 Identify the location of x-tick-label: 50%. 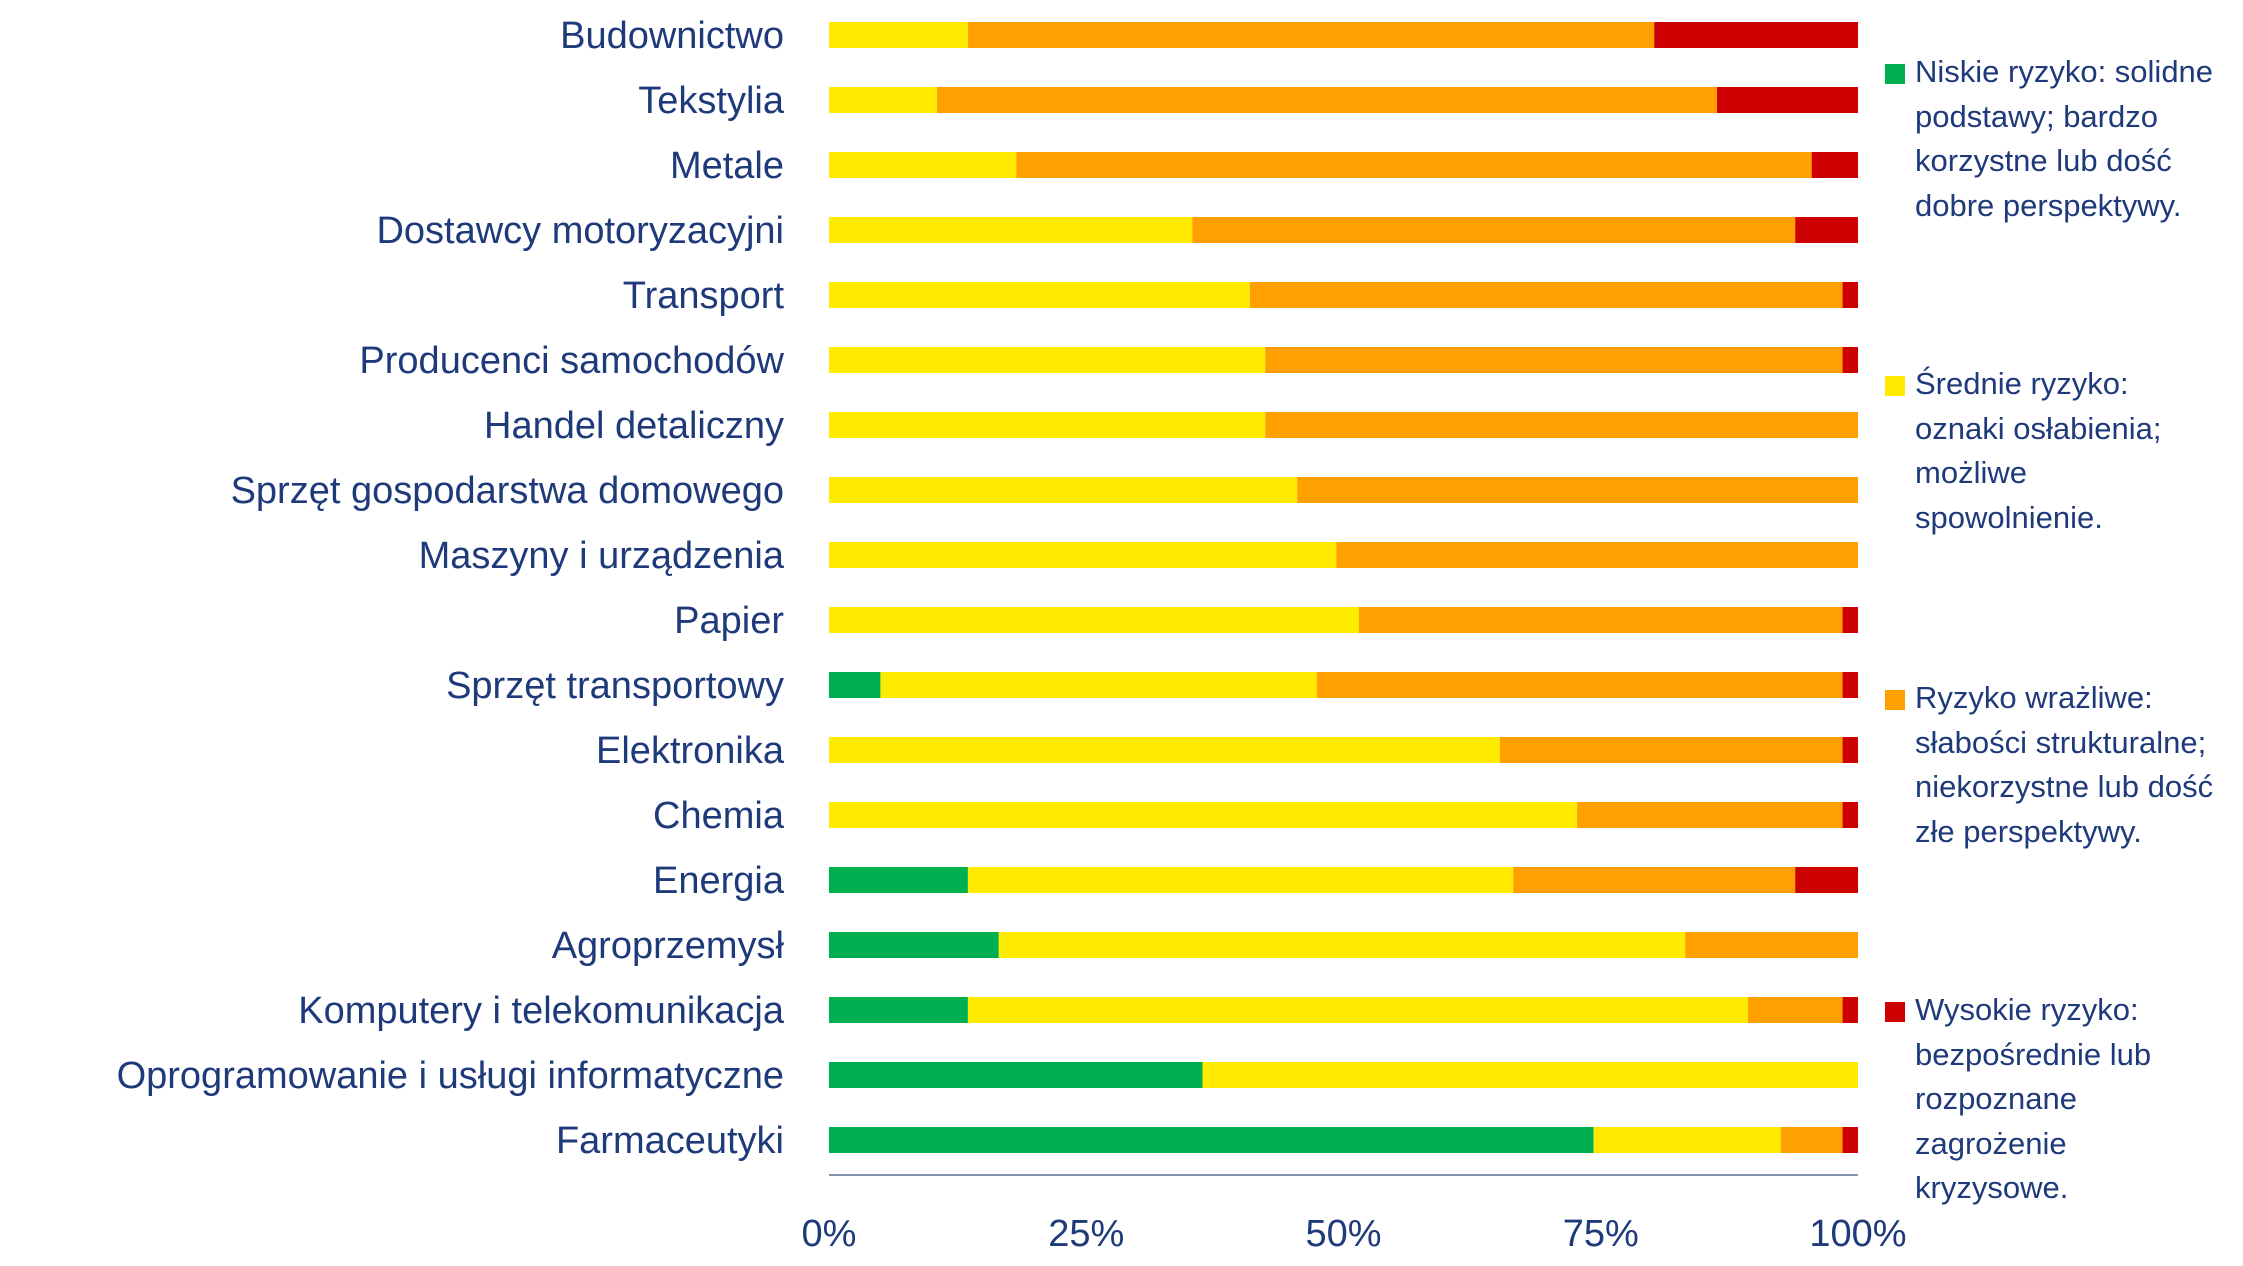
(1343, 1234).